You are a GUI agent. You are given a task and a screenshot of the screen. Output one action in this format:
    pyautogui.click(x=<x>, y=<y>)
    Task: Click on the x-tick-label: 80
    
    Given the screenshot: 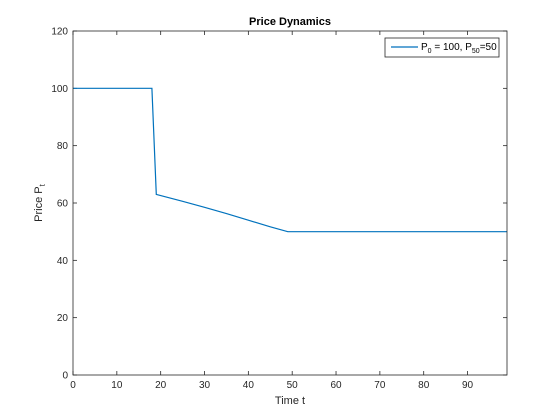 What is the action you would take?
    pyautogui.click(x=424, y=385)
    